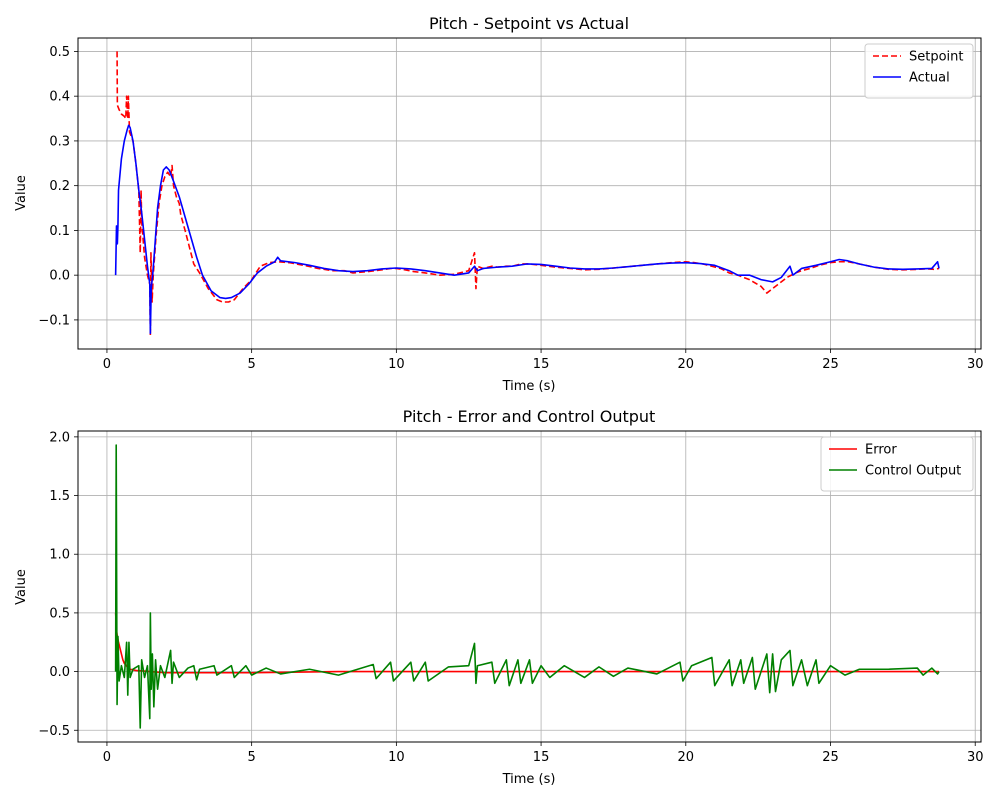 The image size is (1000, 800). What do you see at coordinates (59, 555) in the screenshot?
I see `y-tick-label: 1.0` at bounding box center [59, 555].